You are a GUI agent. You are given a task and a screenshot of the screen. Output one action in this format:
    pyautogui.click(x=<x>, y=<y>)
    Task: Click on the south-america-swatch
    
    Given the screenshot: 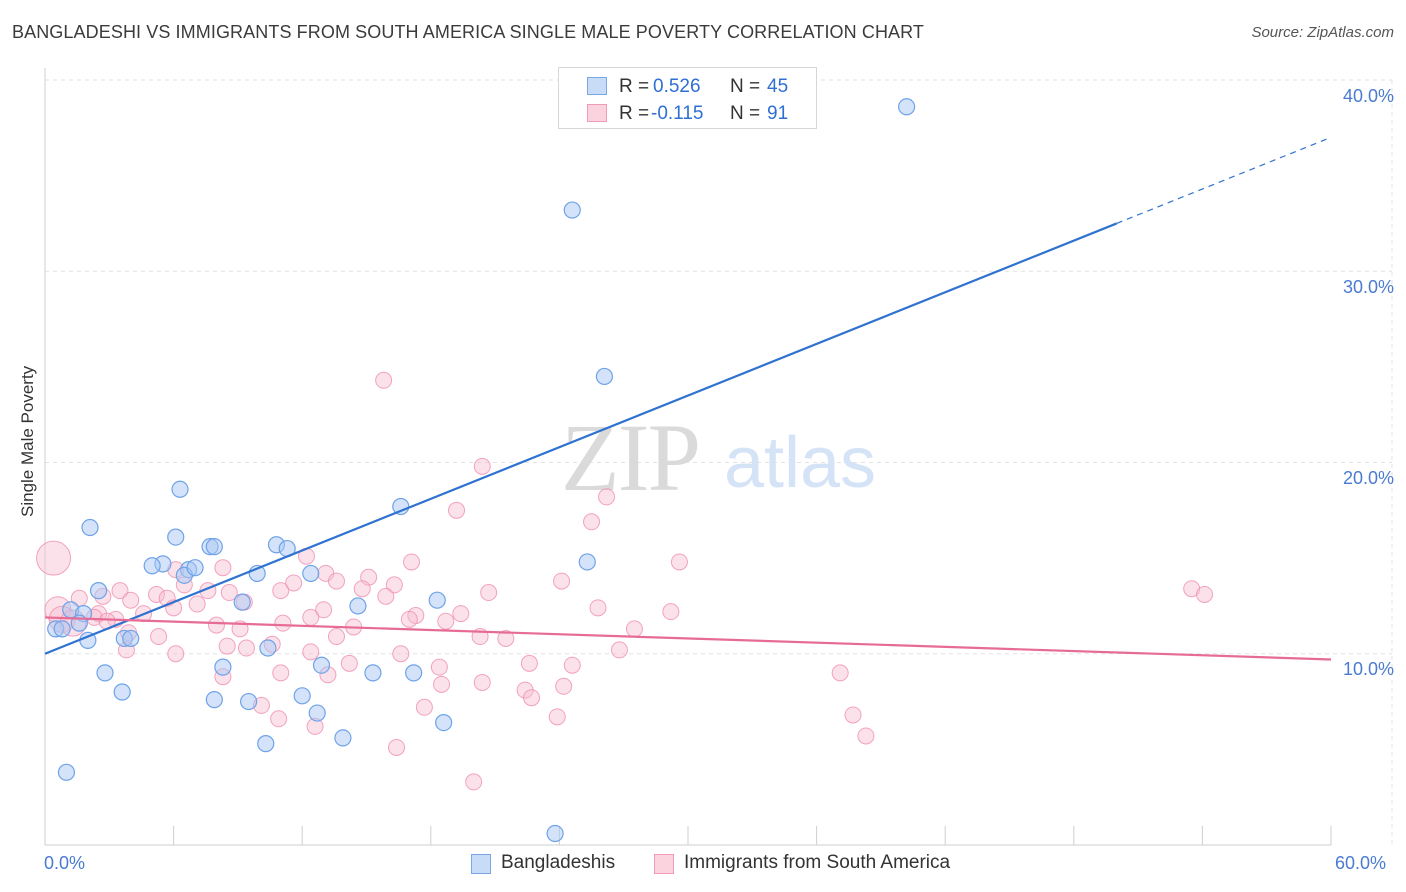 What is the action you would take?
    pyautogui.click(x=597, y=113)
    